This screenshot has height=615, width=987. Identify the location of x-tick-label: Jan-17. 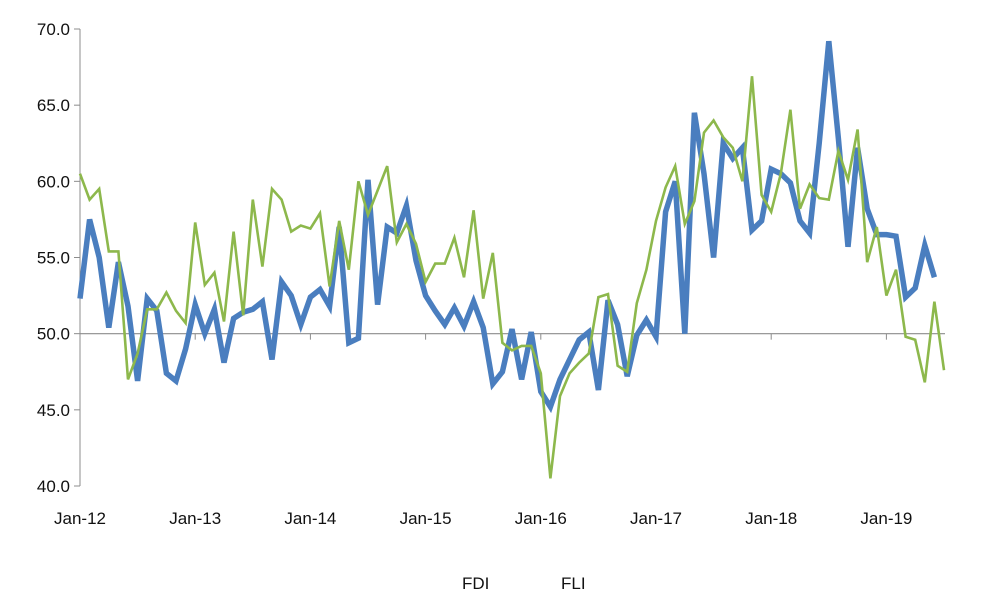
(656, 518).